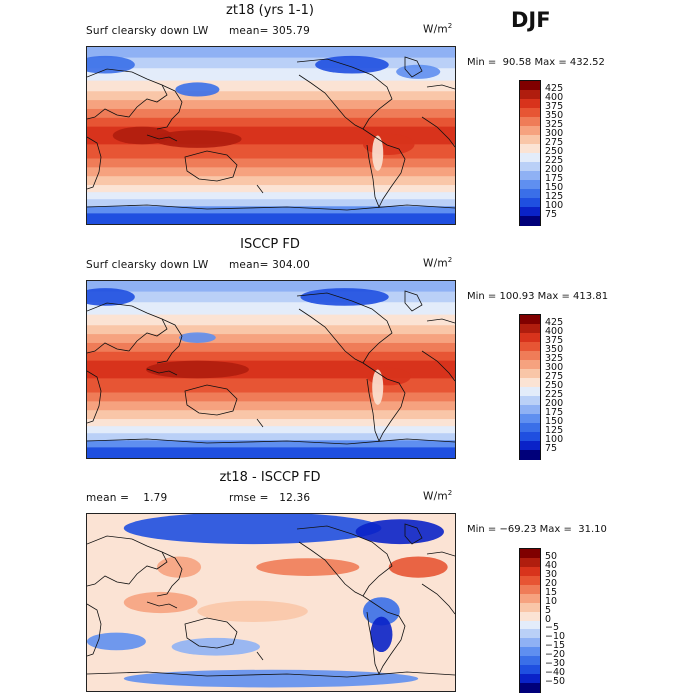  Describe the element at coordinates (435, 496) in the screenshot. I see `units-text: W/m` at that location.